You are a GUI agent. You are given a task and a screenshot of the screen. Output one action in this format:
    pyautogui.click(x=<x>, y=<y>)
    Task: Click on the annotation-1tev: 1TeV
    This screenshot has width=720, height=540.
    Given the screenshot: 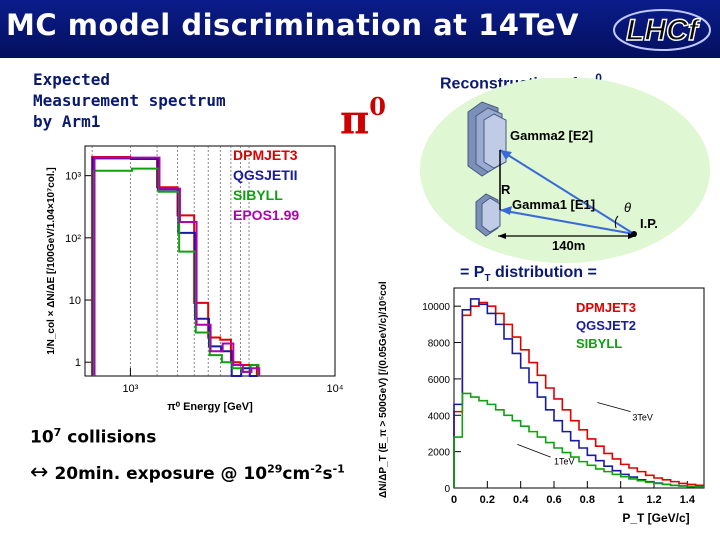 What is the action you would take?
    pyautogui.click(x=564, y=461)
    